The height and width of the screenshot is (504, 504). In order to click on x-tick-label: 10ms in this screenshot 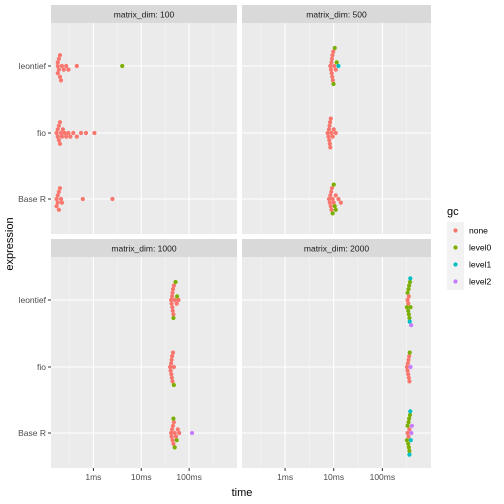, I will do `click(141, 477)`.